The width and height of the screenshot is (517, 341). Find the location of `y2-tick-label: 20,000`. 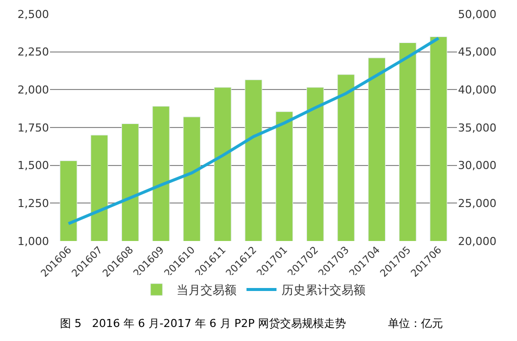

y2-tick-label: 20,000 is located at coordinates (477, 241).